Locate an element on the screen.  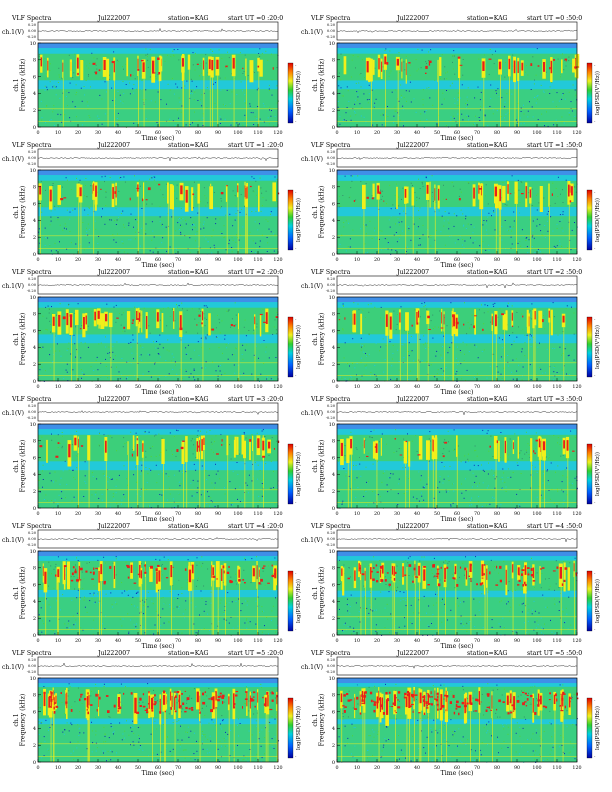
time-axis-label: Time (sec) is located at coordinates (158, 138).